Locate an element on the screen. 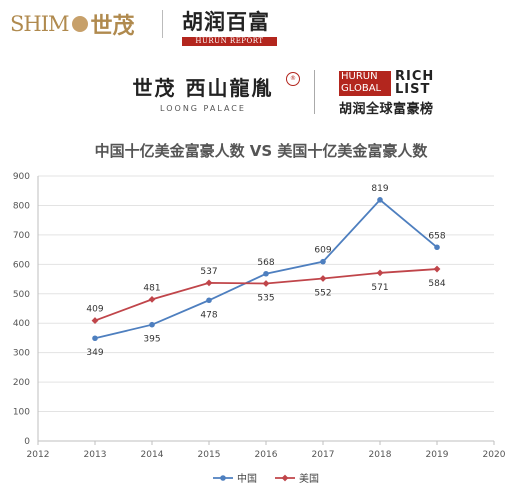 This screenshot has width=522, height=494. x-tick-label: 2018 is located at coordinates (380, 455).